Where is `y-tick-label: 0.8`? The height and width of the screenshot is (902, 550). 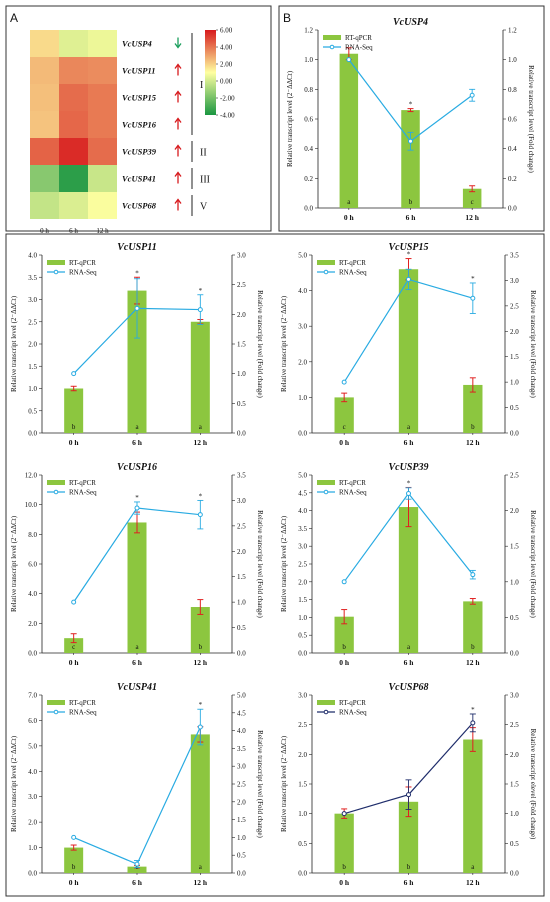
y-tick-label: 0.8 is located at coordinates (308, 90).